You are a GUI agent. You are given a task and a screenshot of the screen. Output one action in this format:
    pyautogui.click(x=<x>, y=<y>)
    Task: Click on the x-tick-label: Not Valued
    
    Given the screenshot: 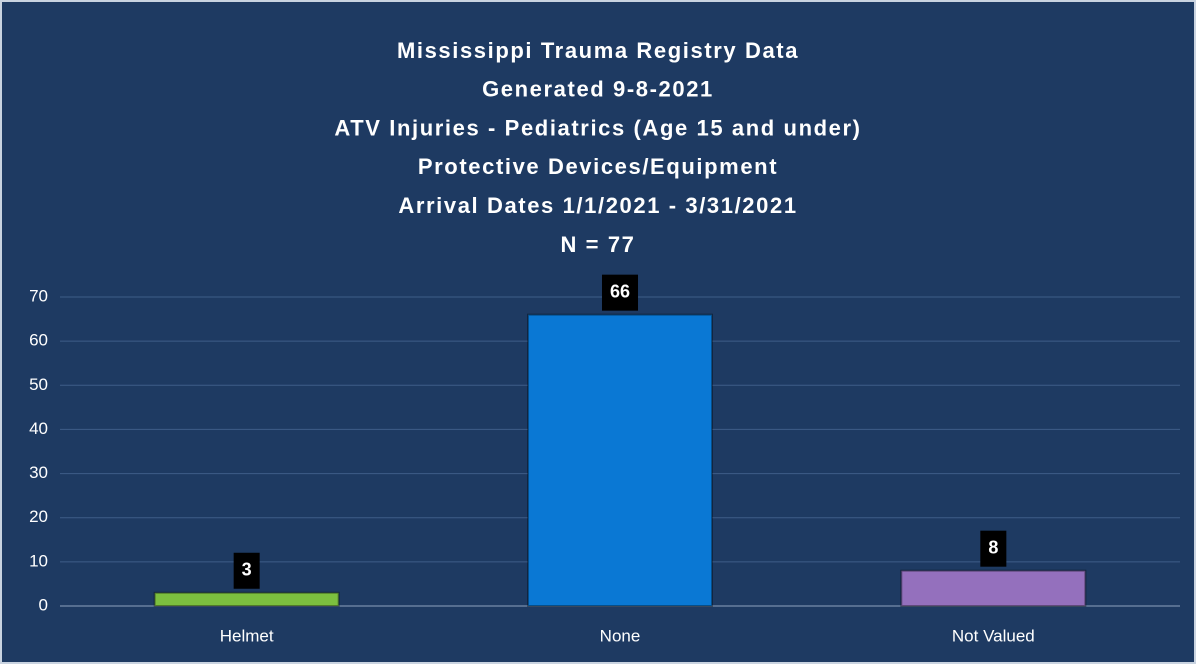 What is the action you would take?
    pyautogui.click(x=993, y=635)
    